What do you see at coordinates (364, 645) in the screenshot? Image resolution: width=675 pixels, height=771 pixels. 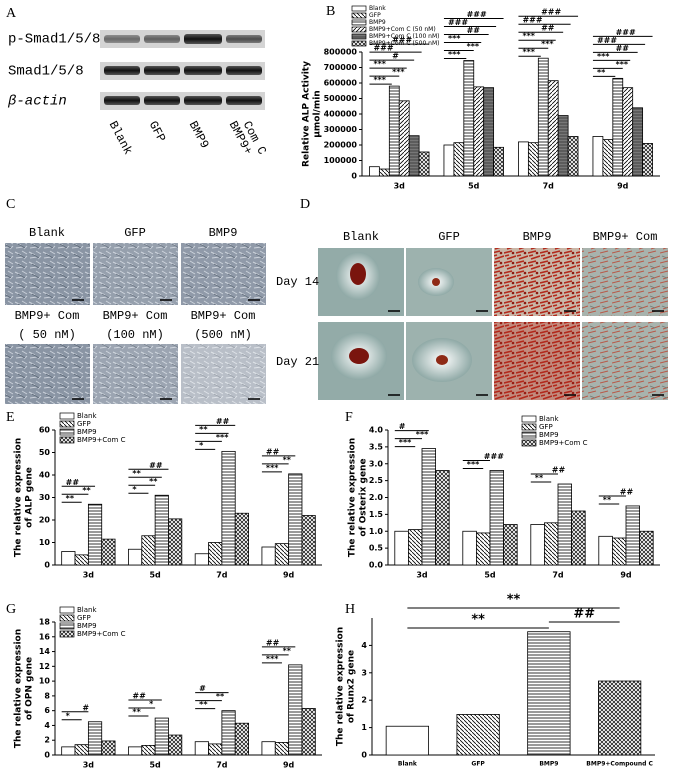 I see `y-tick-label: 4` at bounding box center [364, 645].